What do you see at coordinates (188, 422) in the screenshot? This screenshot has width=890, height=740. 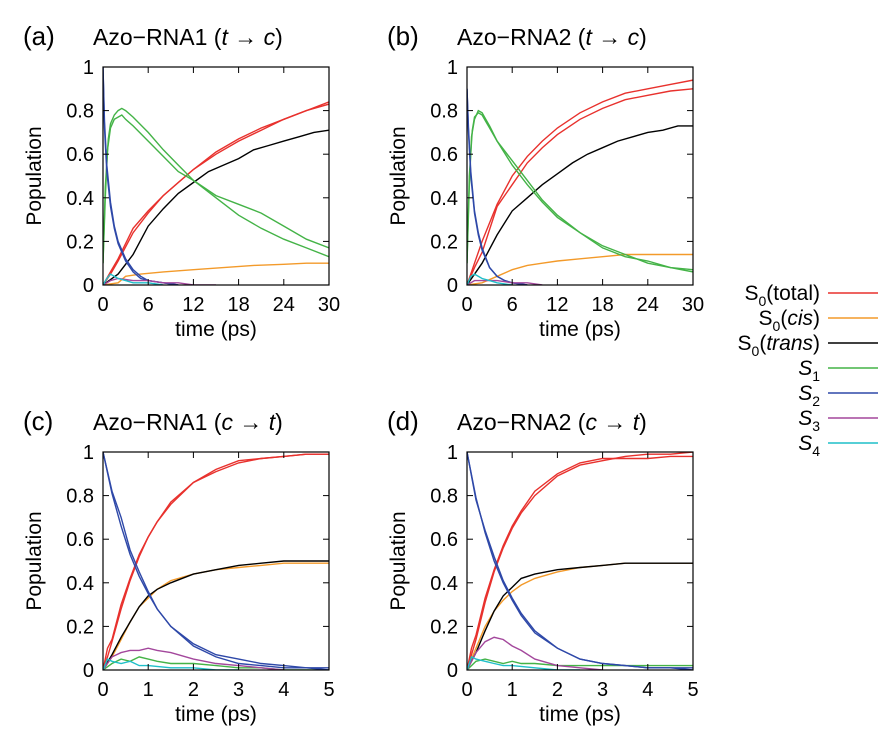 I see `panel-title: Azo−RNA1 (c → t)` at bounding box center [188, 422].